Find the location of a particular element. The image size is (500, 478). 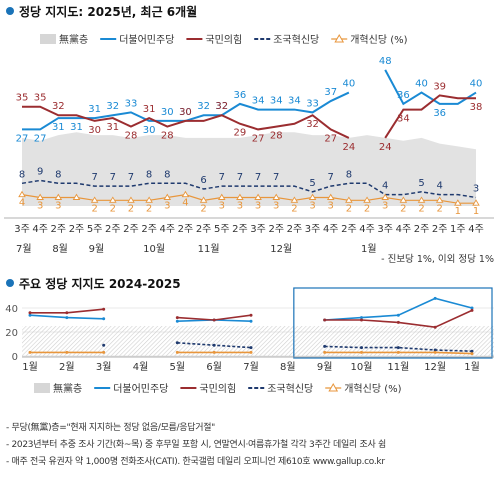

label-rebuilding-korea: 3 is located at coordinates (476, 188).